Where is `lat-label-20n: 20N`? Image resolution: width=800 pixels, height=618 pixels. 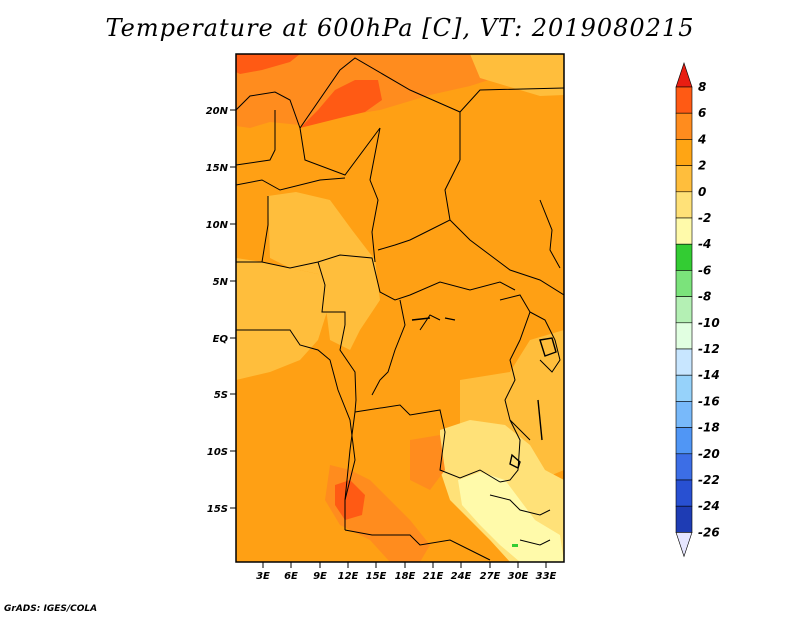 lat-label-20n: 20N is located at coordinates (217, 111).